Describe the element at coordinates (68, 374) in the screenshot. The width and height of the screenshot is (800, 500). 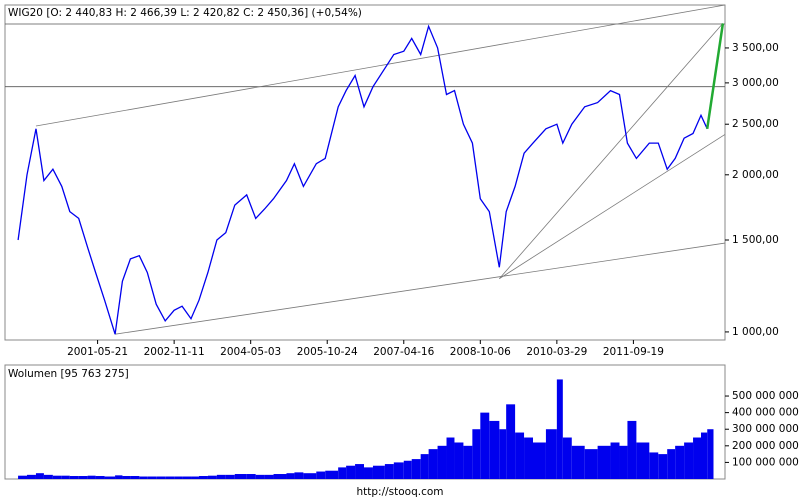
I see `volume-title: Wolumen [95 763 275]` at that location.